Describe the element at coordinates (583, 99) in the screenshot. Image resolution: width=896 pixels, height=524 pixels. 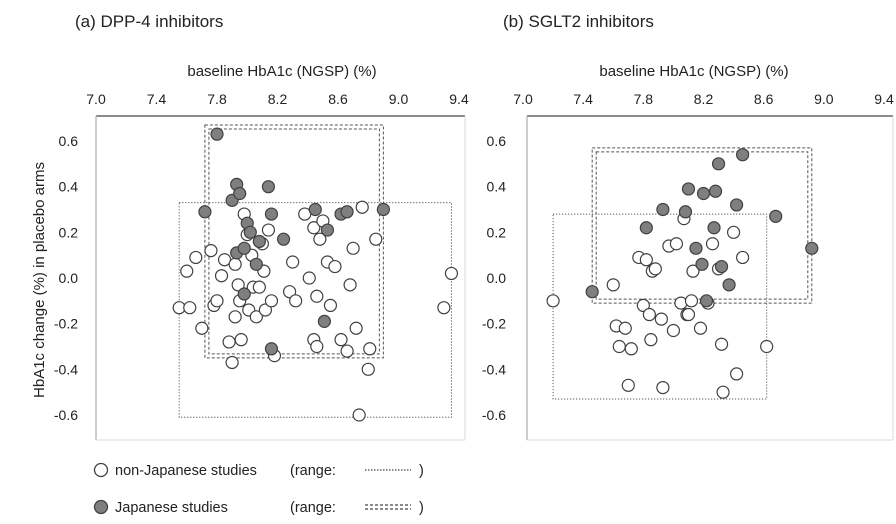
I see `x-tick-label: 7.4` at that location.